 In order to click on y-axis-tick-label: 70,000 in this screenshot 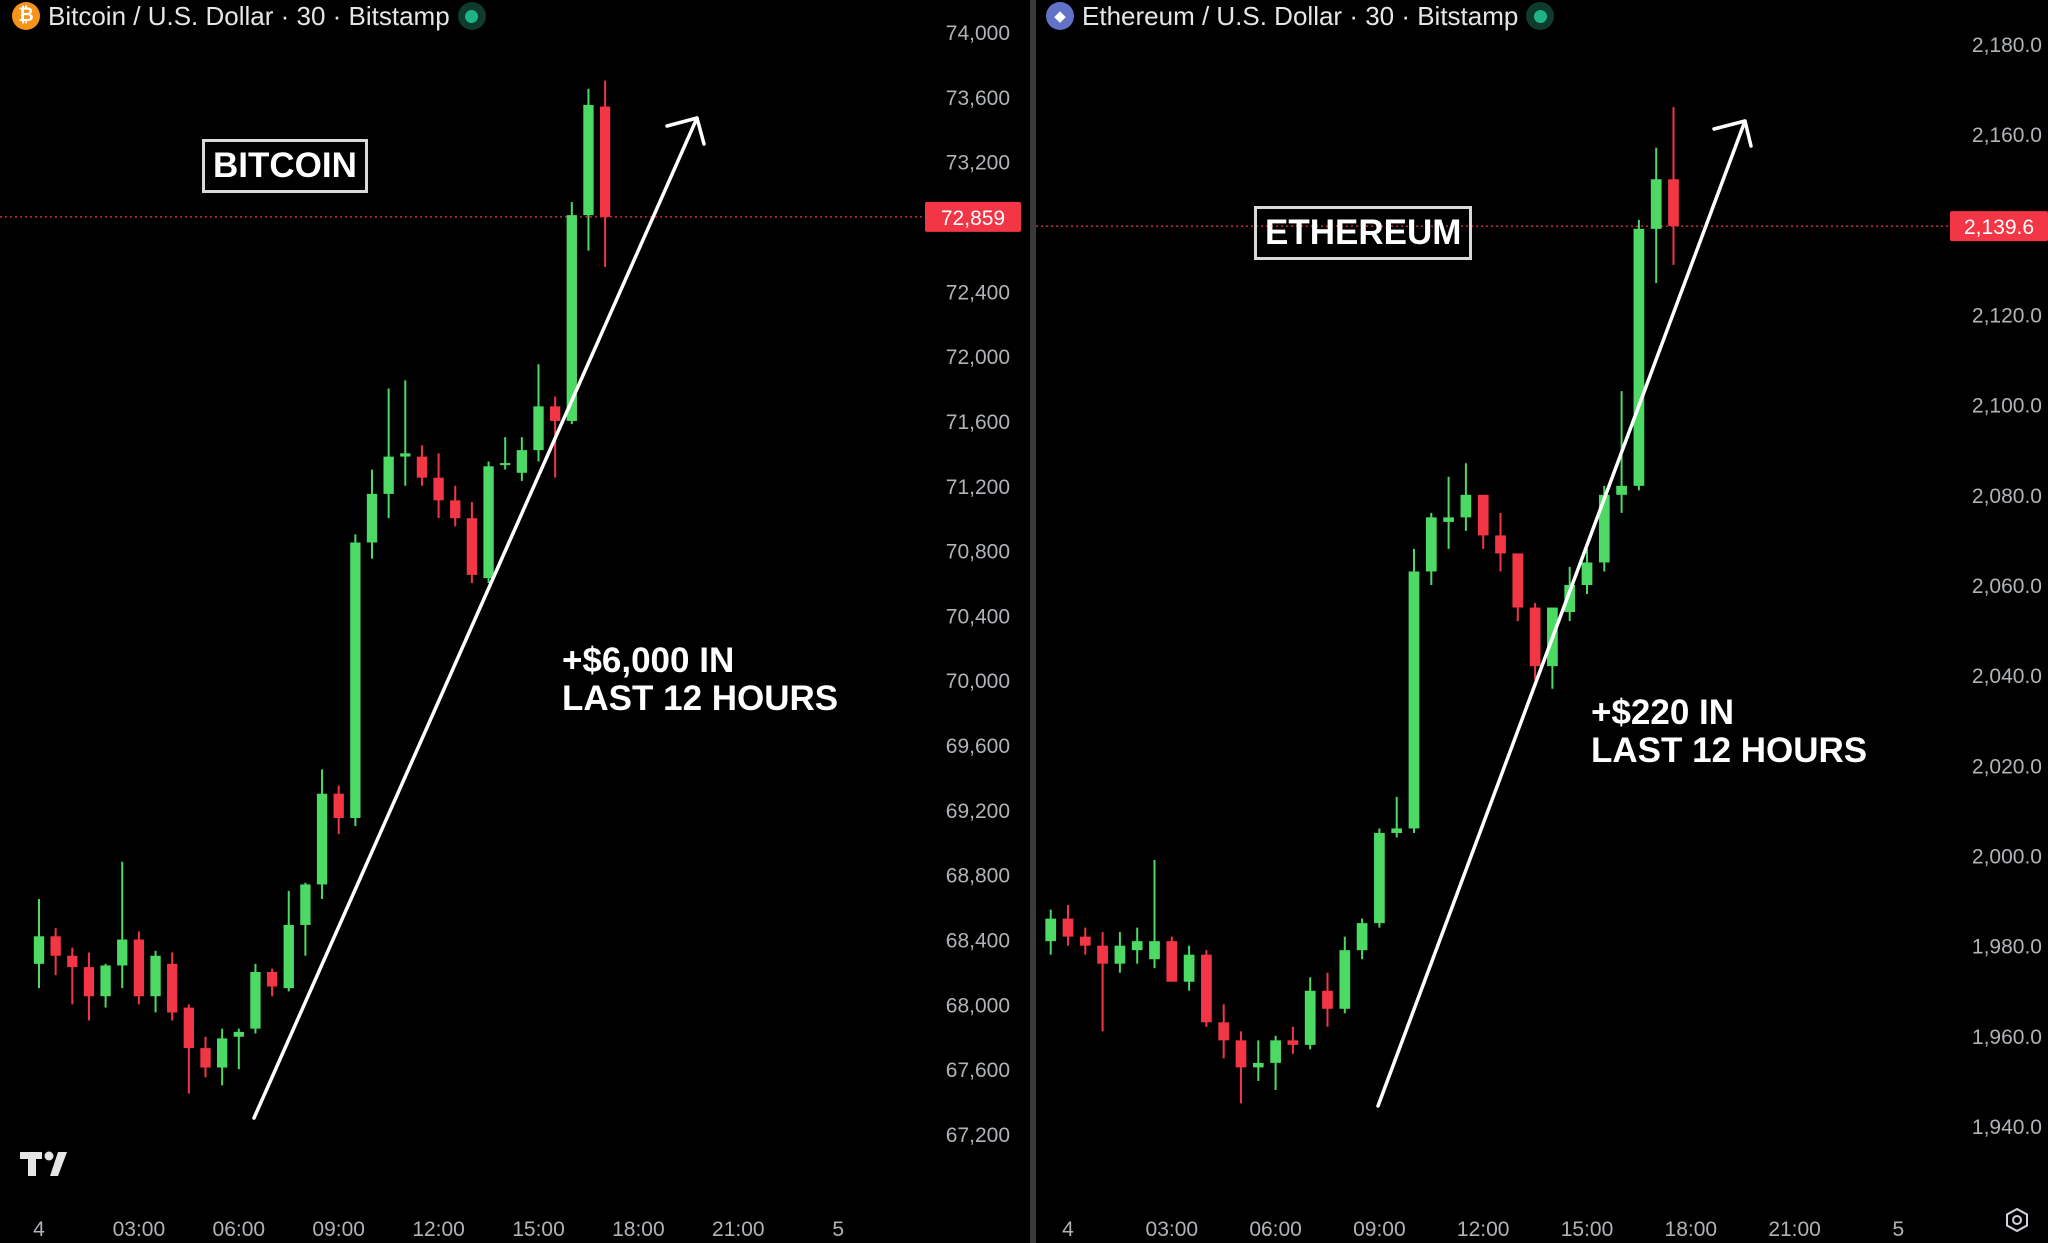, I will do `click(978, 681)`.